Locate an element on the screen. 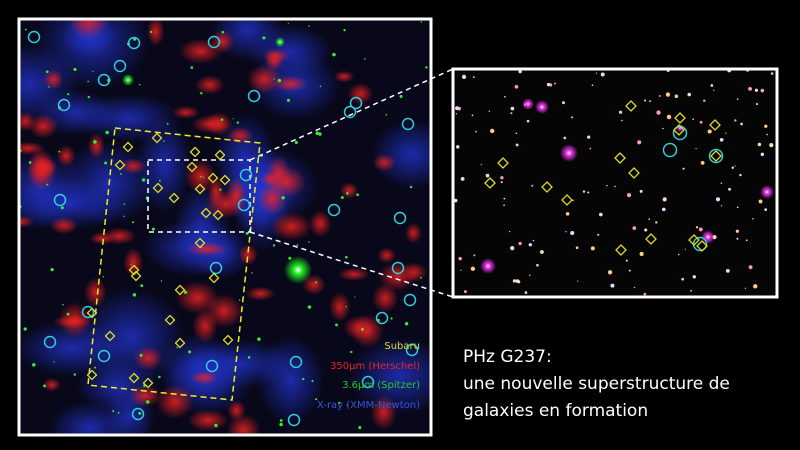 Image resolution: width=800 pixels, height=450 pixels. legend-label: X-ray (XMM-Newton) is located at coordinates (368, 405).